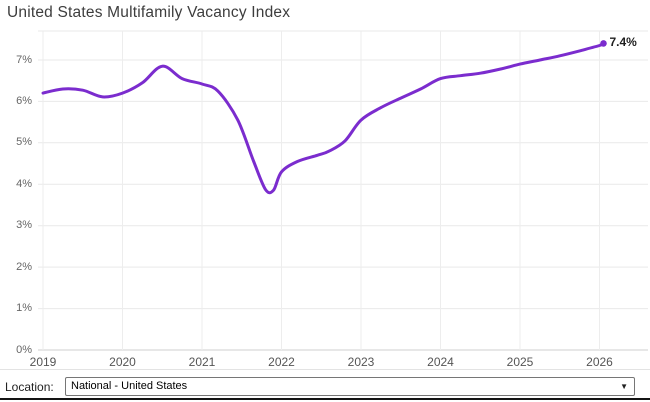 The width and height of the screenshot is (650, 402). I want to click on x-tick-label: 2019, so click(43, 362).